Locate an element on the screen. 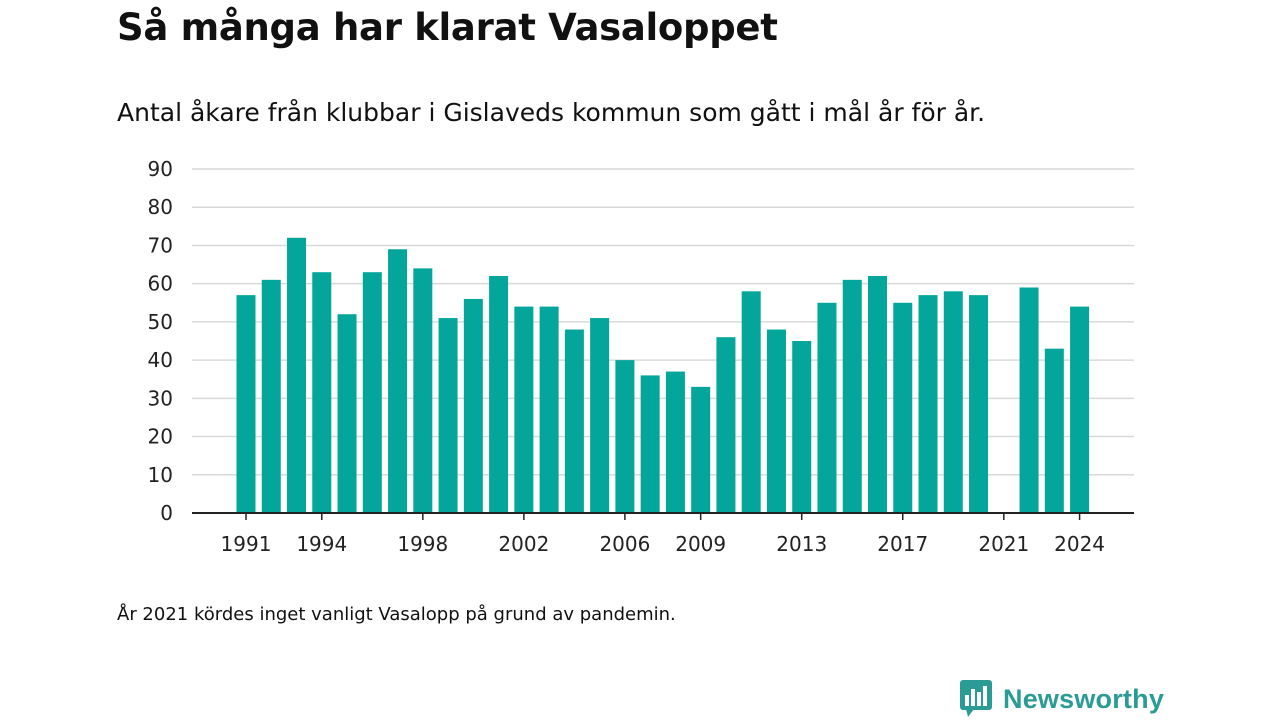 The height and width of the screenshot is (720, 1280). x-tick-label-2013: 2013 is located at coordinates (801, 544).